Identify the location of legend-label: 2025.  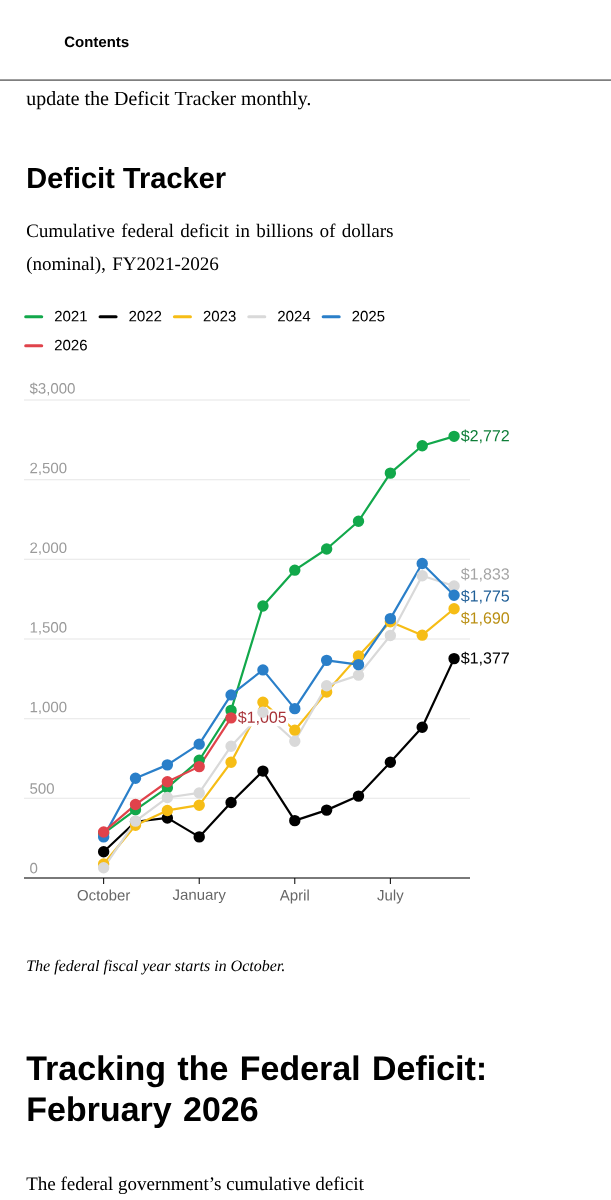
(368, 316).